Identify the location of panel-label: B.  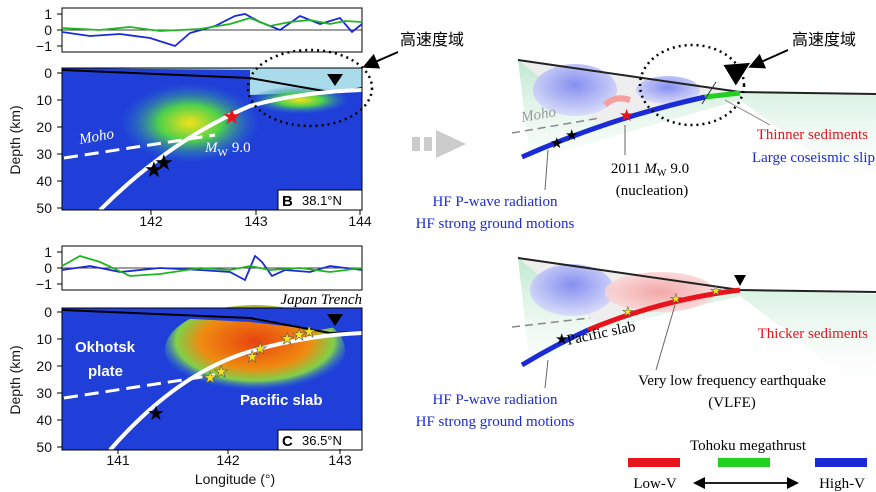
(287, 201).